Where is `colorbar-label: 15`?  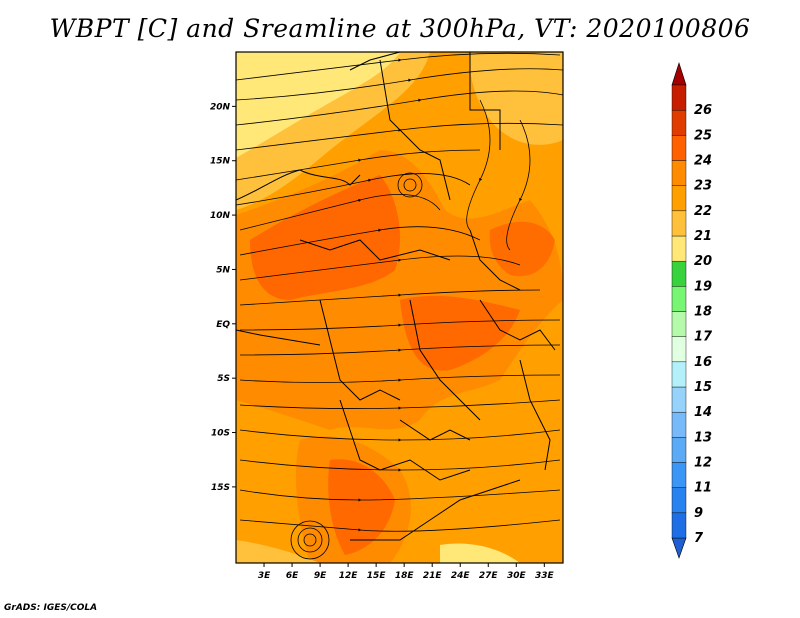
colorbar-label: 15 is located at coordinates (703, 387).